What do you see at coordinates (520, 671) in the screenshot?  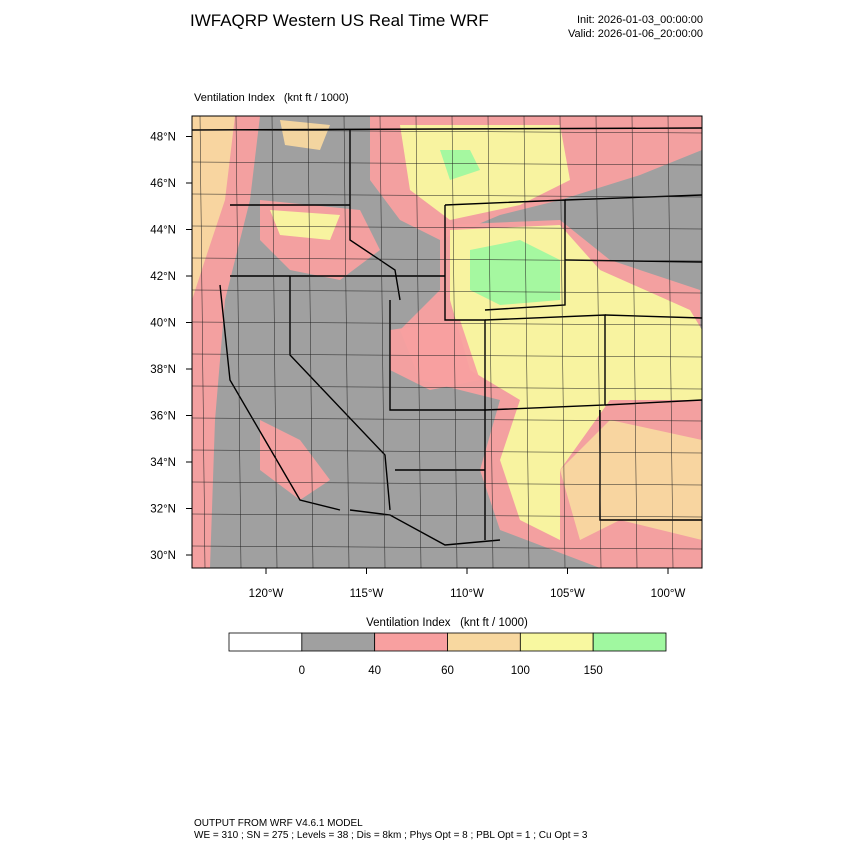 I see `colorbar-label: 100` at bounding box center [520, 671].